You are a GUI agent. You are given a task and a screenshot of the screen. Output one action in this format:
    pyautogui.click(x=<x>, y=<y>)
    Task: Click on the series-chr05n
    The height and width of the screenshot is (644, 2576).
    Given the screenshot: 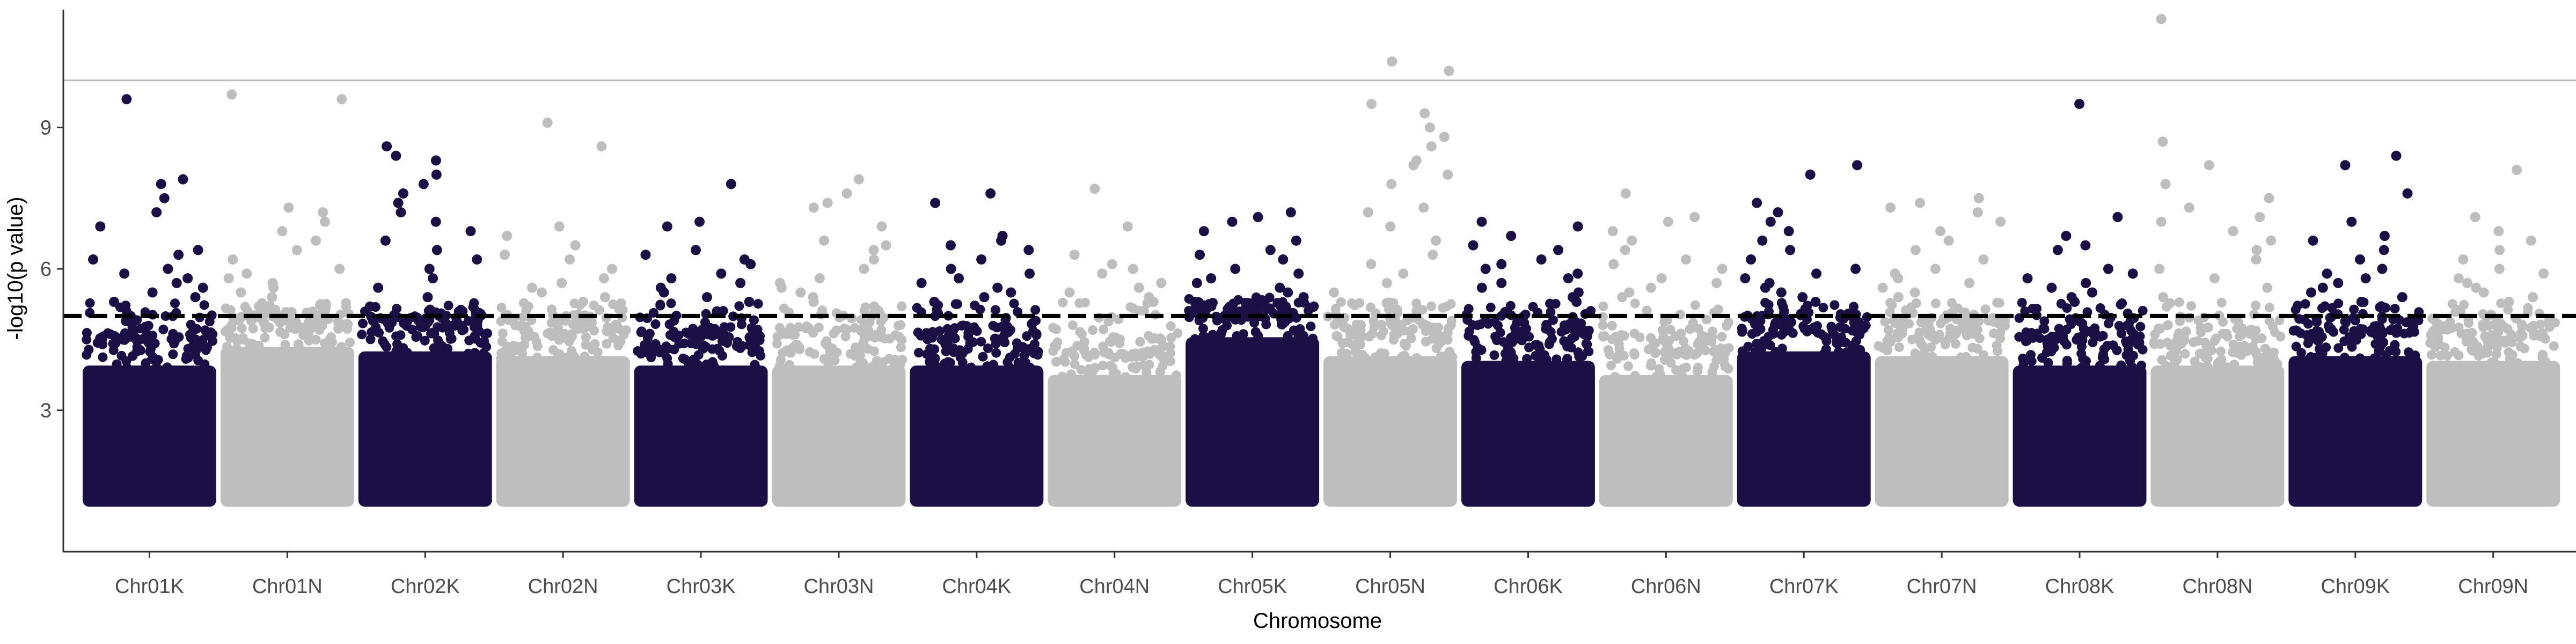 What is the action you would take?
    pyautogui.click(x=1390, y=281)
    